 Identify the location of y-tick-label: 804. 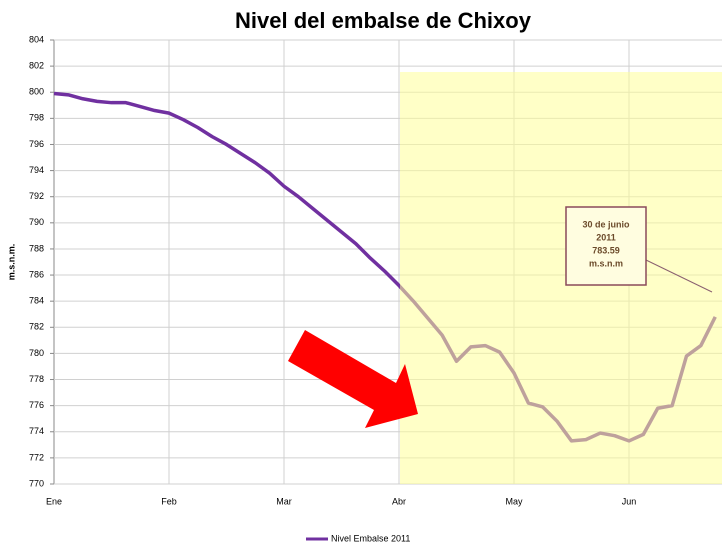
(36, 39).